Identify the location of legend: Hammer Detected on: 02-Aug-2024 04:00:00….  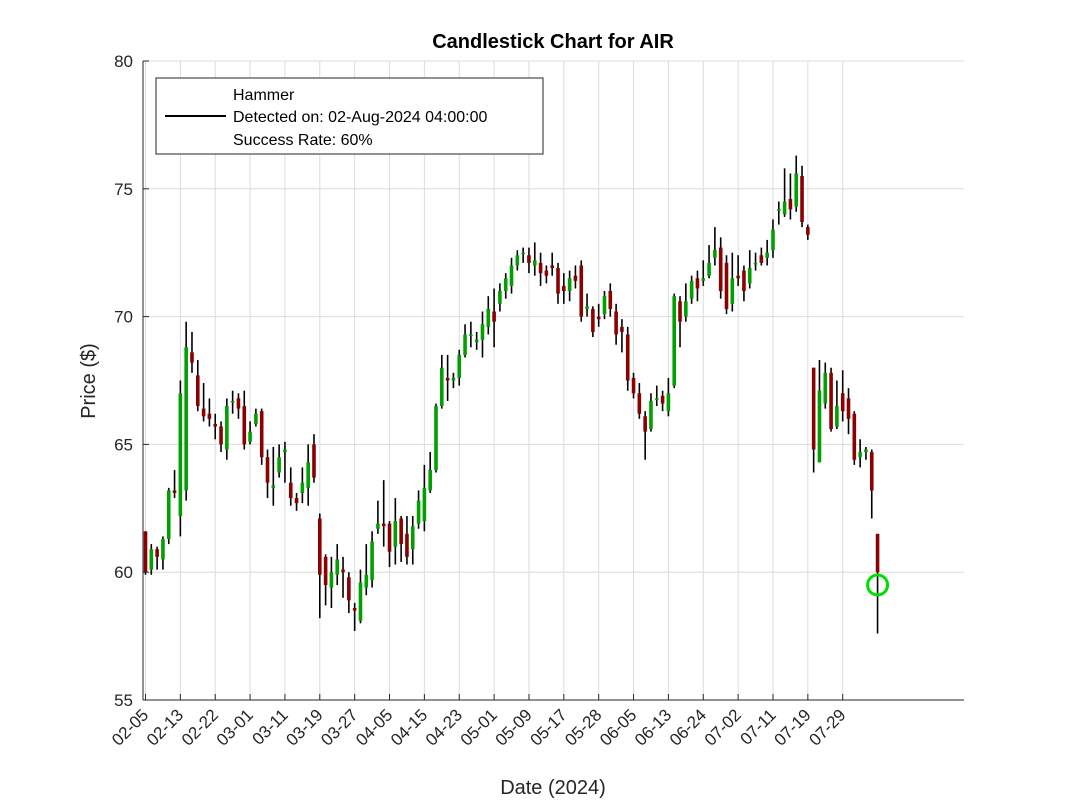
(349, 116).